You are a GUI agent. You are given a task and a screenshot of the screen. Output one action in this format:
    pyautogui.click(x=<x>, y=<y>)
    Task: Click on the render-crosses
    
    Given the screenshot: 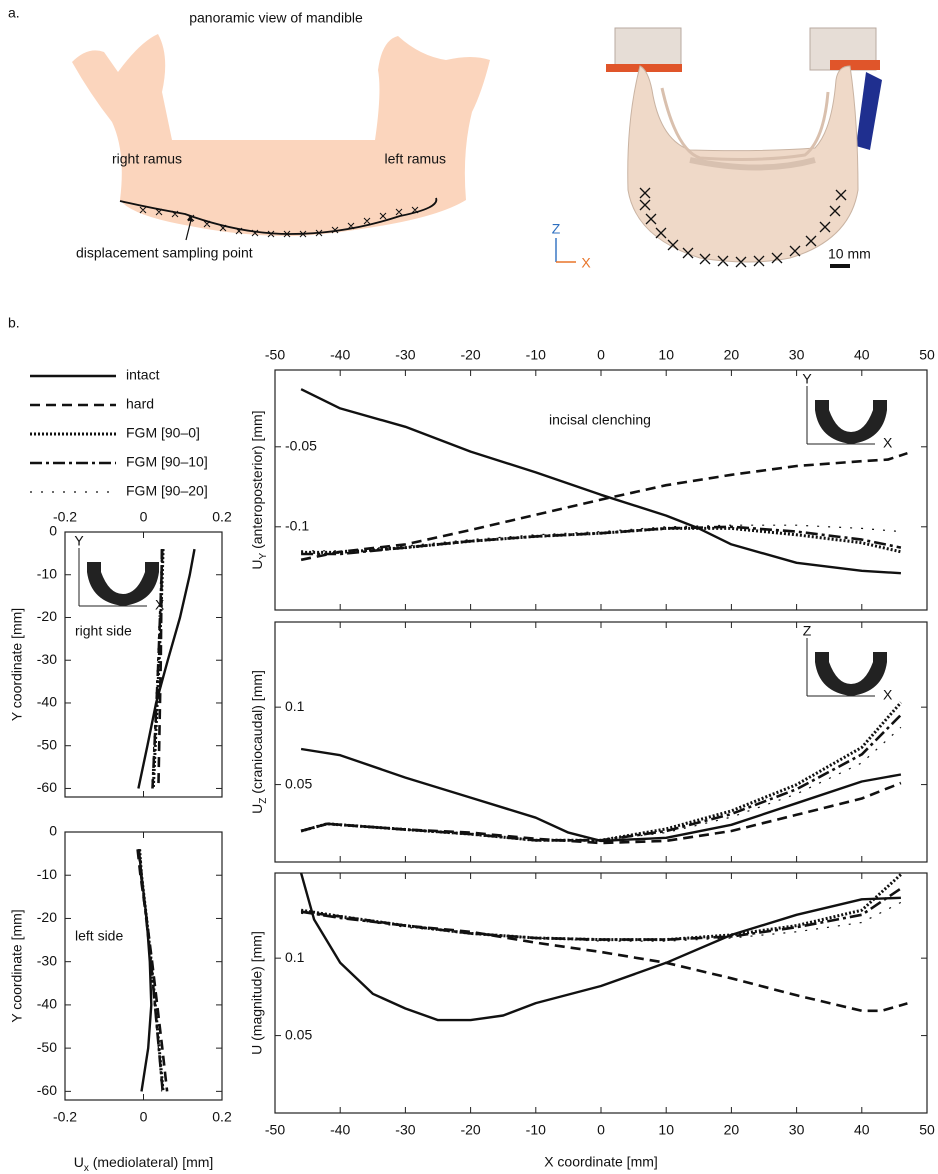 What is the action you would take?
    pyautogui.click(x=743, y=227)
    